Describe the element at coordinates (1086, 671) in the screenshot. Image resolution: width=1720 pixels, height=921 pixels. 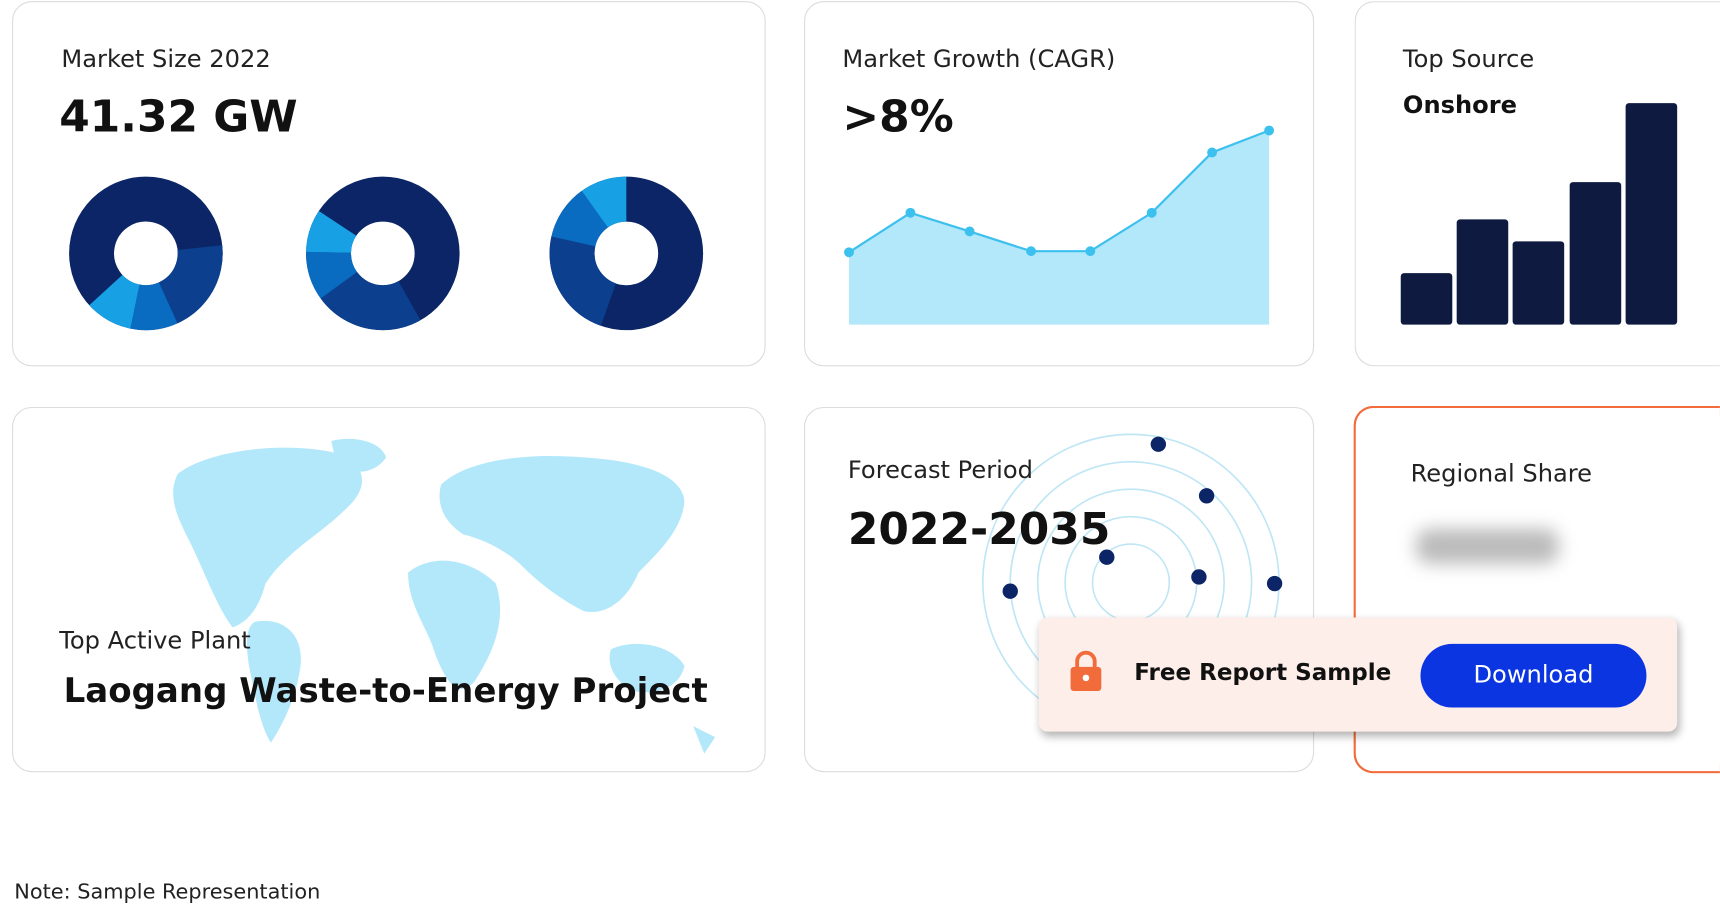
I see `lock-icon` at that location.